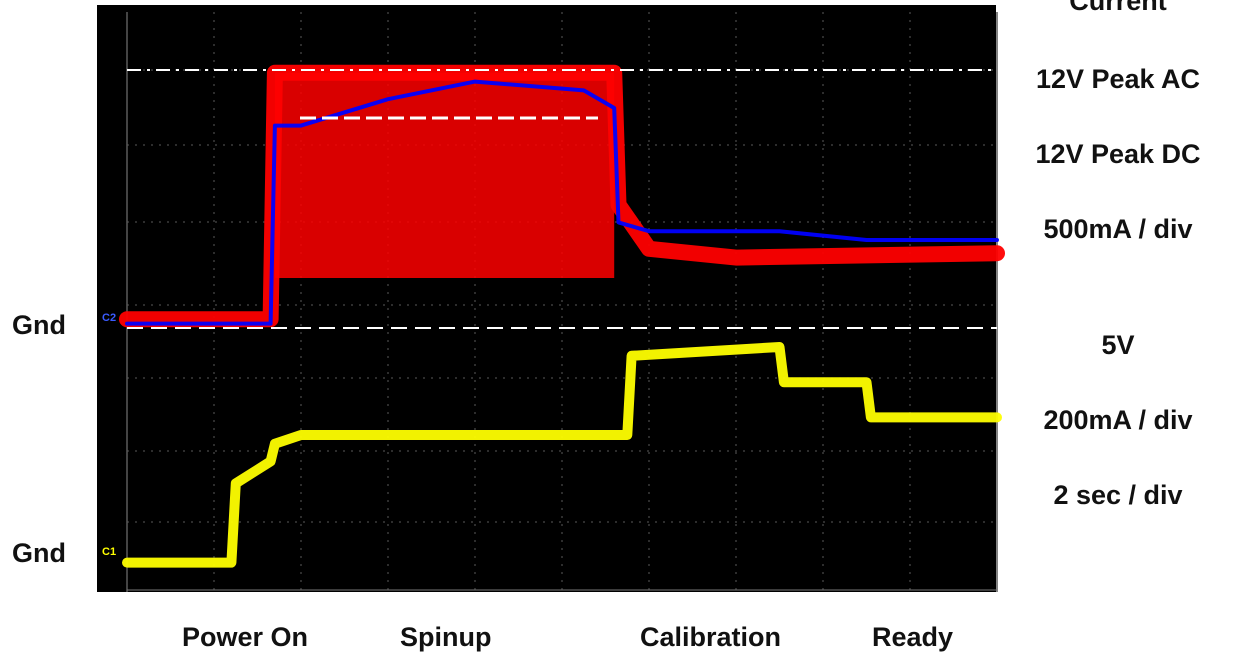 The width and height of the screenshot is (1238, 658). Describe the element at coordinates (444, 175) in the screenshot. I see `series-envelope` at that location.